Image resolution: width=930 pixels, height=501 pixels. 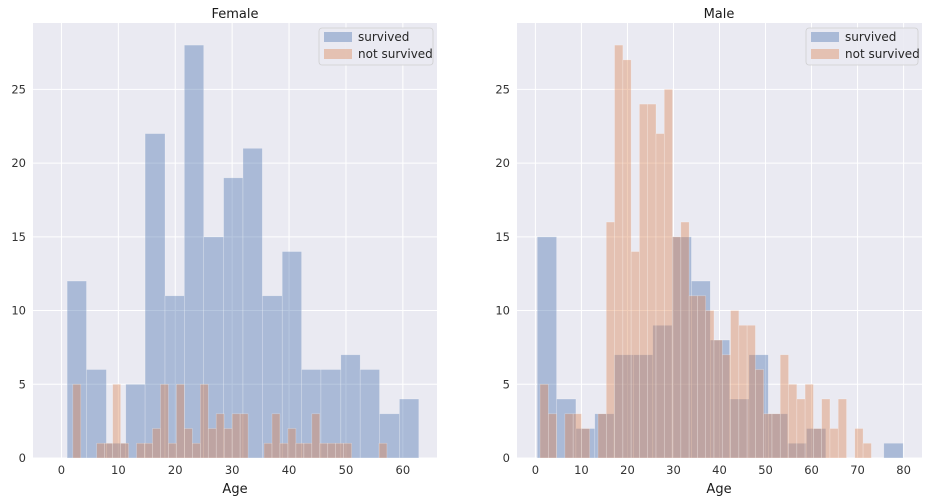 What do you see at coordinates (673, 470) in the screenshot?
I see `male-x-tick-label: 30` at bounding box center [673, 470].